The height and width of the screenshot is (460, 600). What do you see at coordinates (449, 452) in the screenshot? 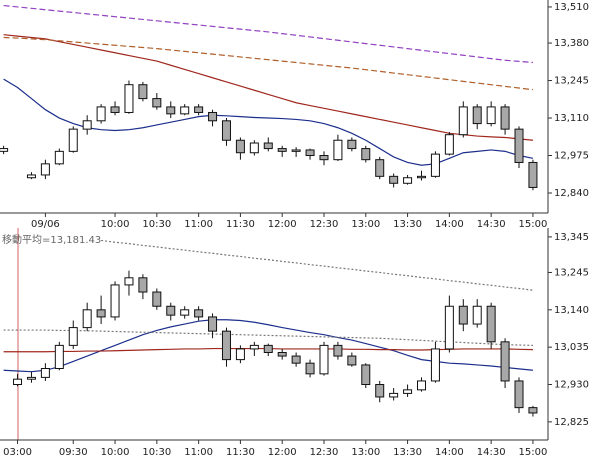
I see `x-tick-label: 14:00` at bounding box center [449, 452].